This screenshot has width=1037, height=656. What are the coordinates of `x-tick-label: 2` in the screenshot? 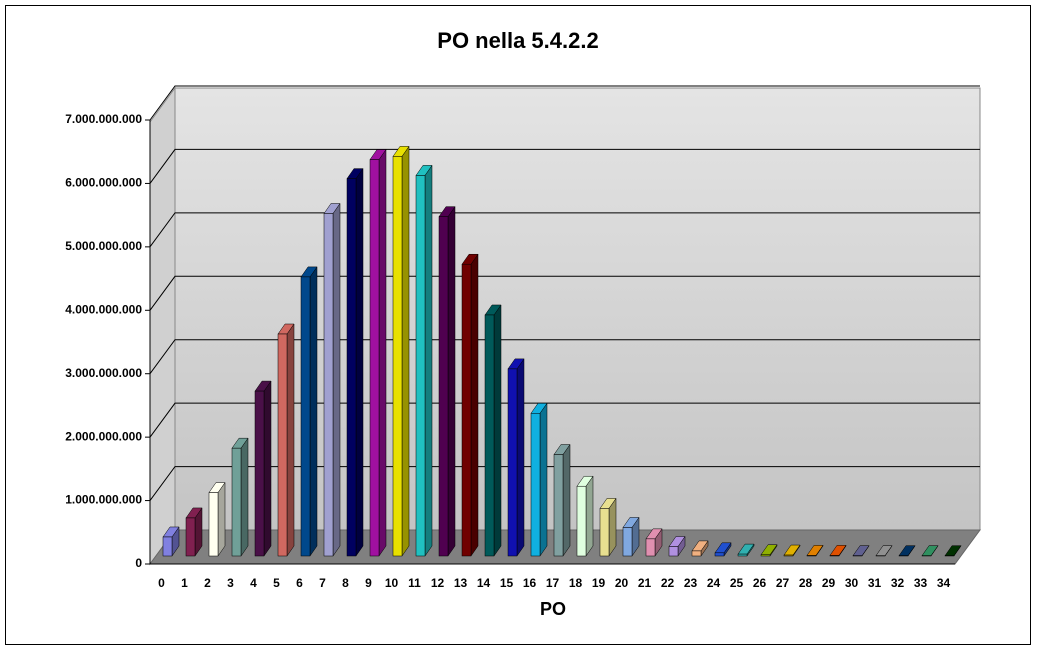 It's located at (207, 583).